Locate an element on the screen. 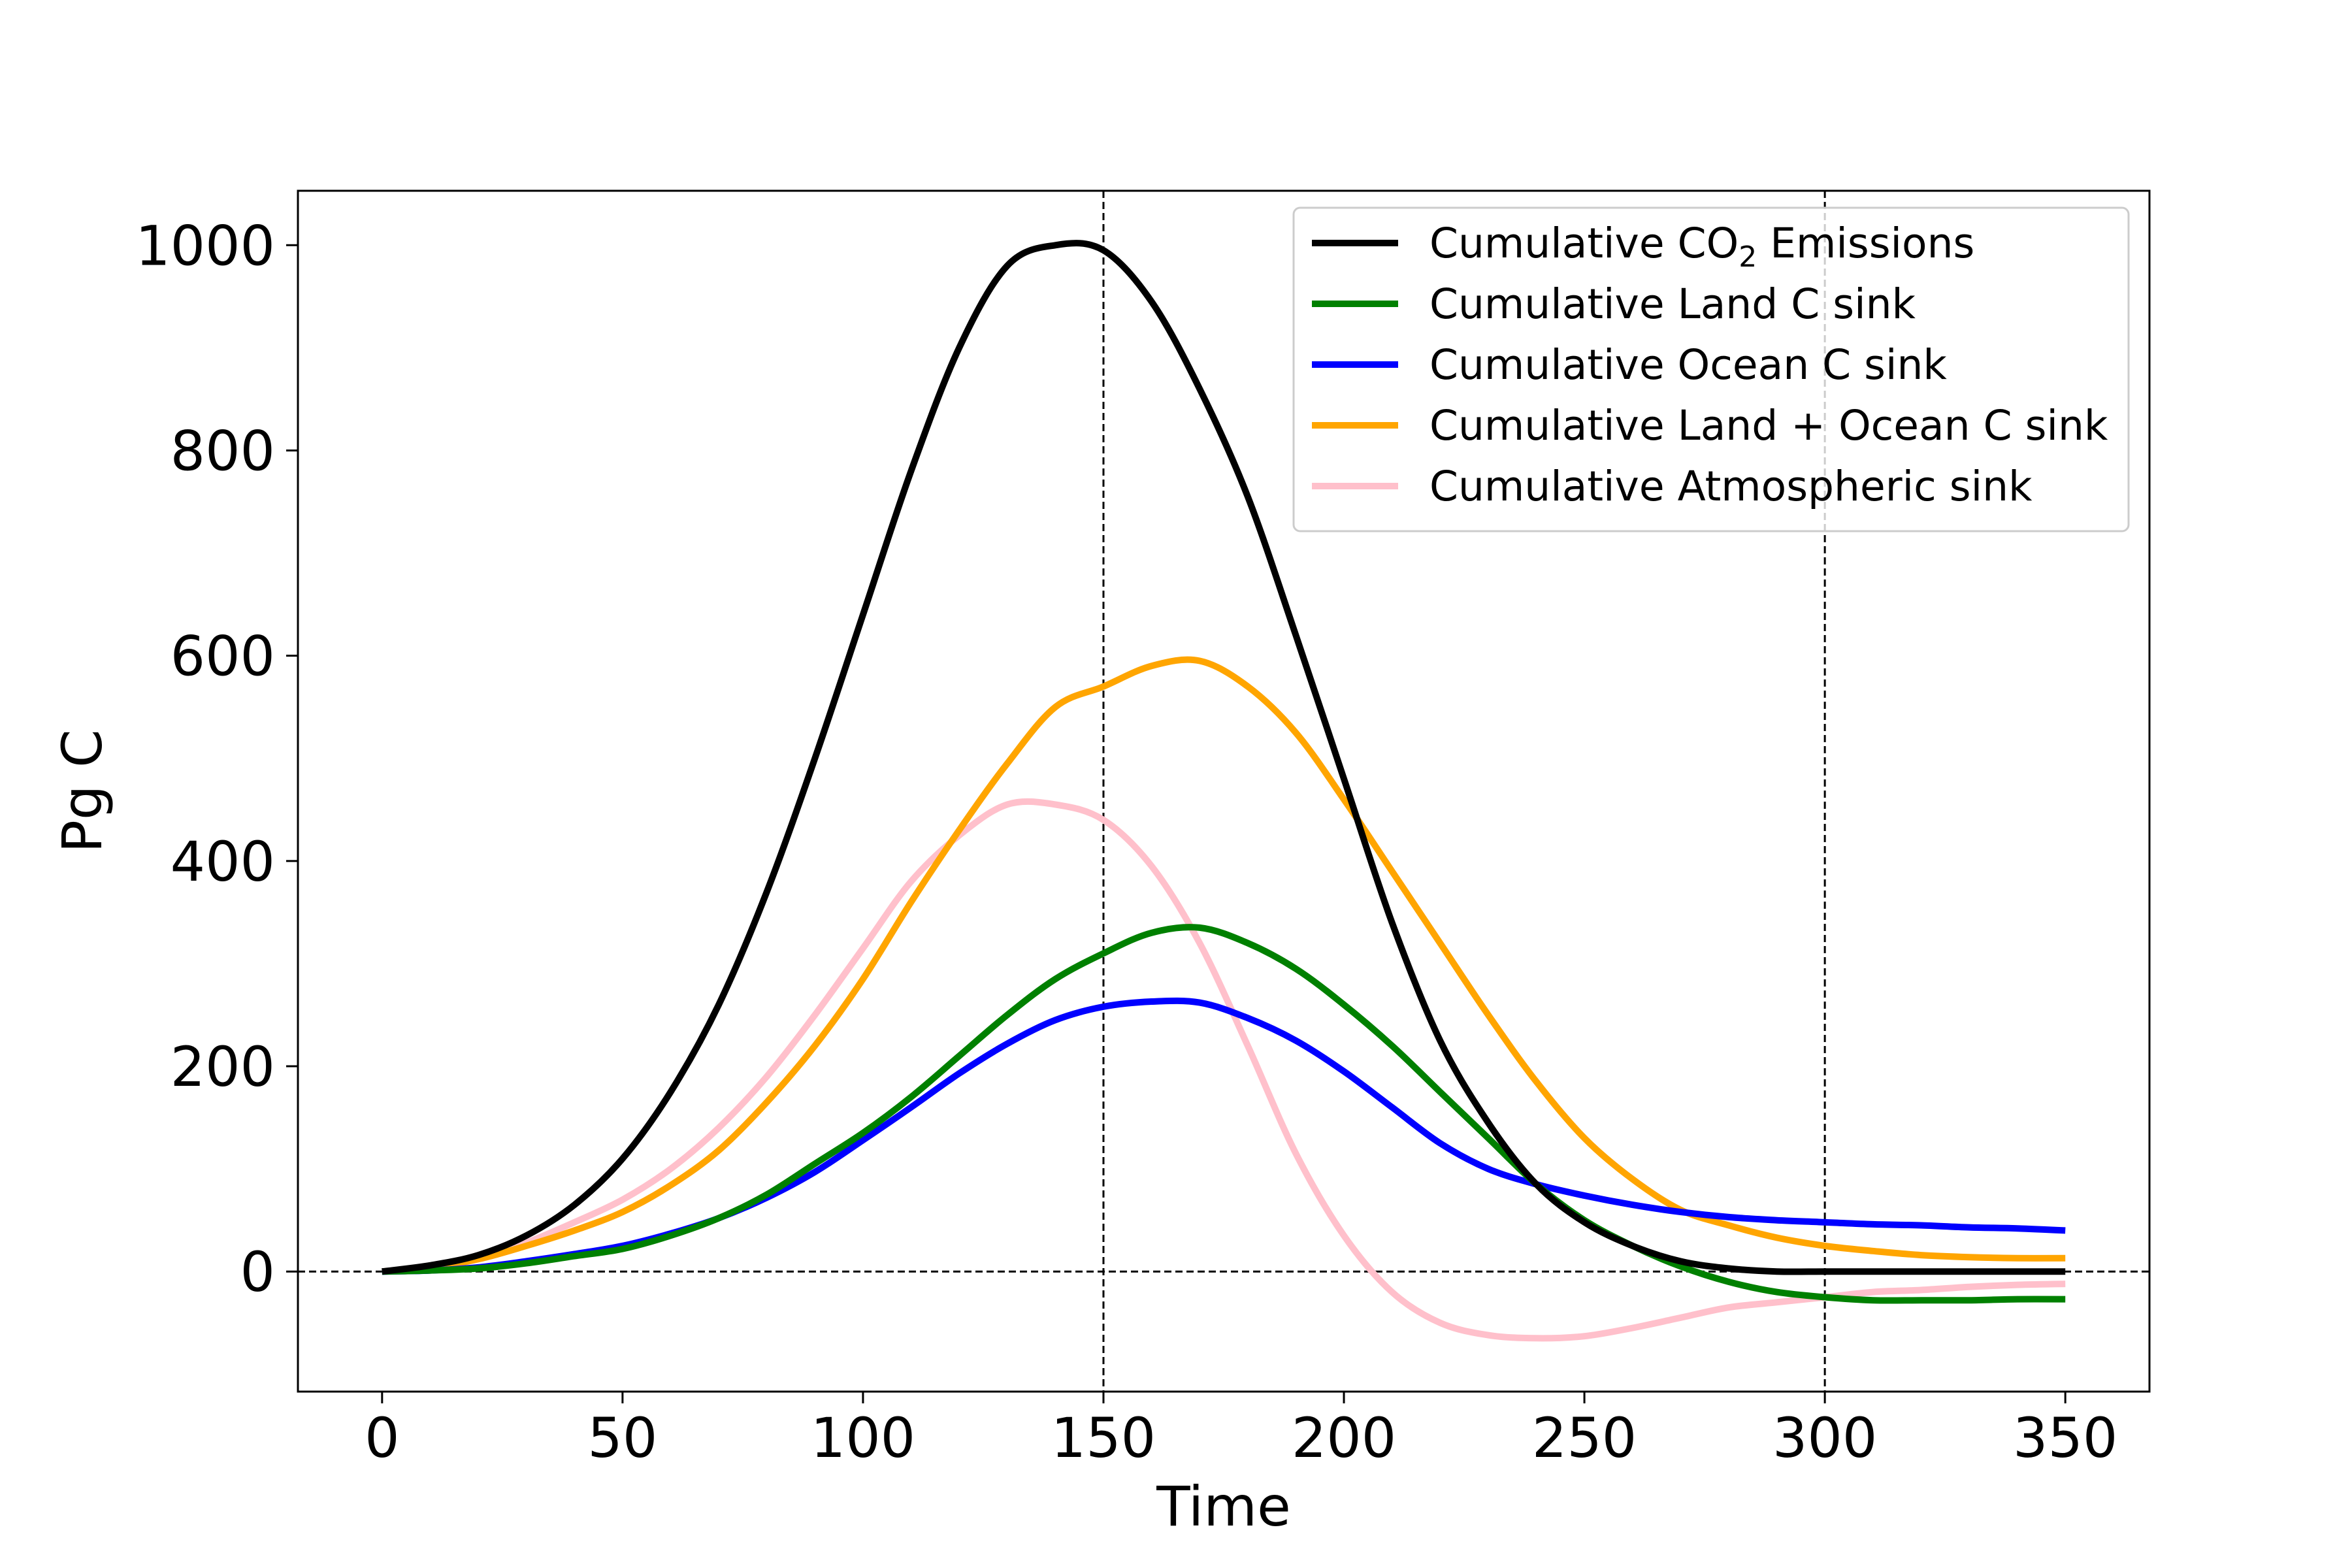 The height and width of the screenshot is (1568, 2352). x-tick-label: 300 is located at coordinates (1824, 1438).